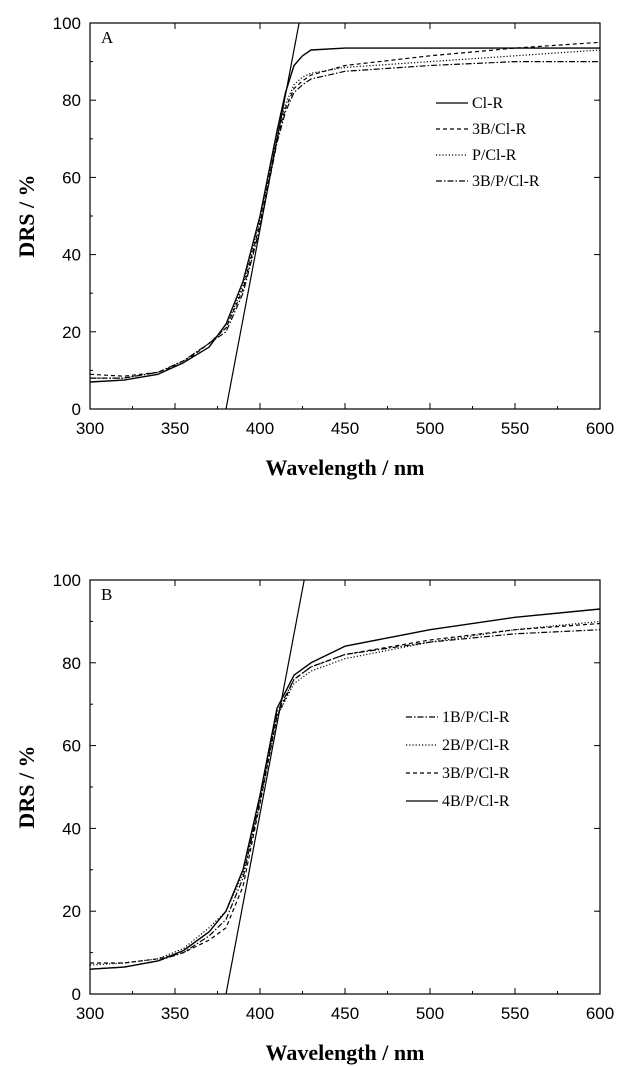 This screenshot has width=626, height=1066. Describe the element at coordinates (107, 37) in the screenshot. I see `panel-label: A` at that location.